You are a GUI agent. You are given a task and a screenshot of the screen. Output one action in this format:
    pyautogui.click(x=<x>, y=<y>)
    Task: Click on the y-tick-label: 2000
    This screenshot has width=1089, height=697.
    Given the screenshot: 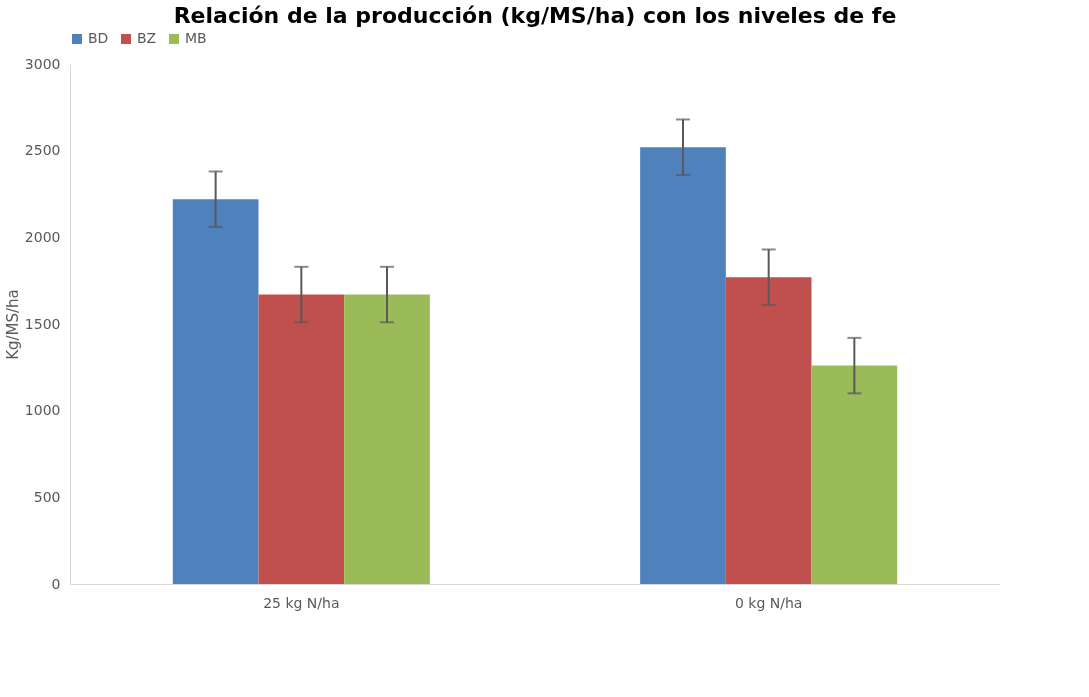 What is the action you would take?
    pyautogui.click(x=42, y=236)
    